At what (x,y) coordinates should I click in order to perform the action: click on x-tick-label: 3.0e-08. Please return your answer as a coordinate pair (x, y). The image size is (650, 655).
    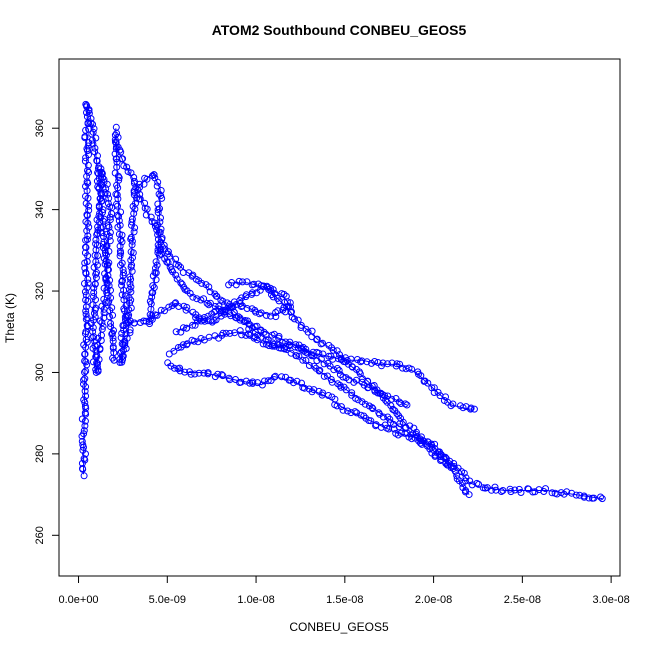
    Looking at the image, I should click on (610, 600).